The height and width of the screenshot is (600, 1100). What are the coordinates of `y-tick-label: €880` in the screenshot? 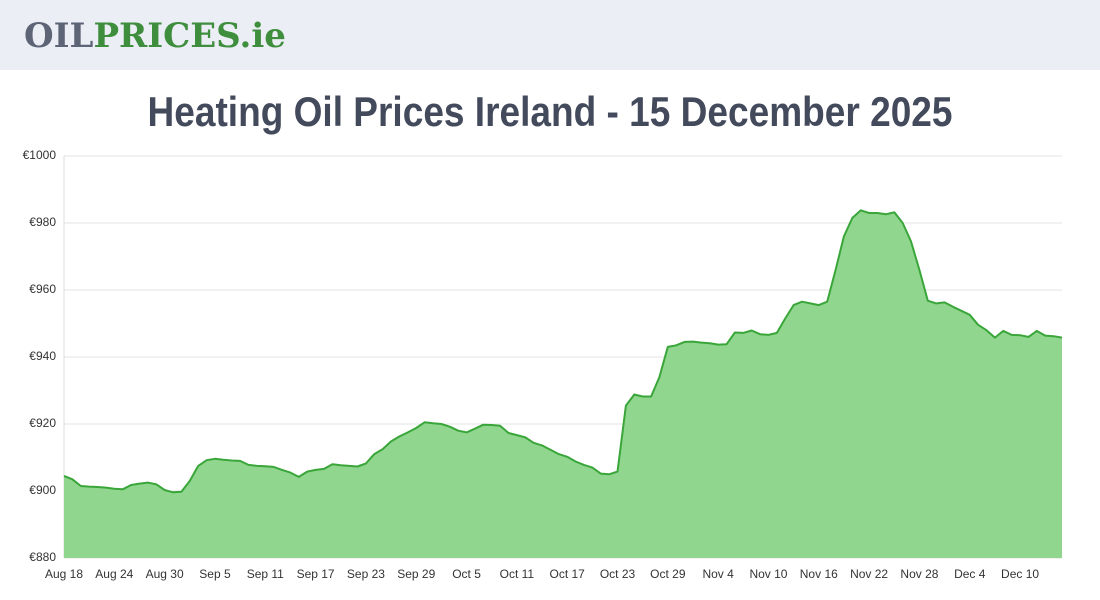 It's located at (42, 557).